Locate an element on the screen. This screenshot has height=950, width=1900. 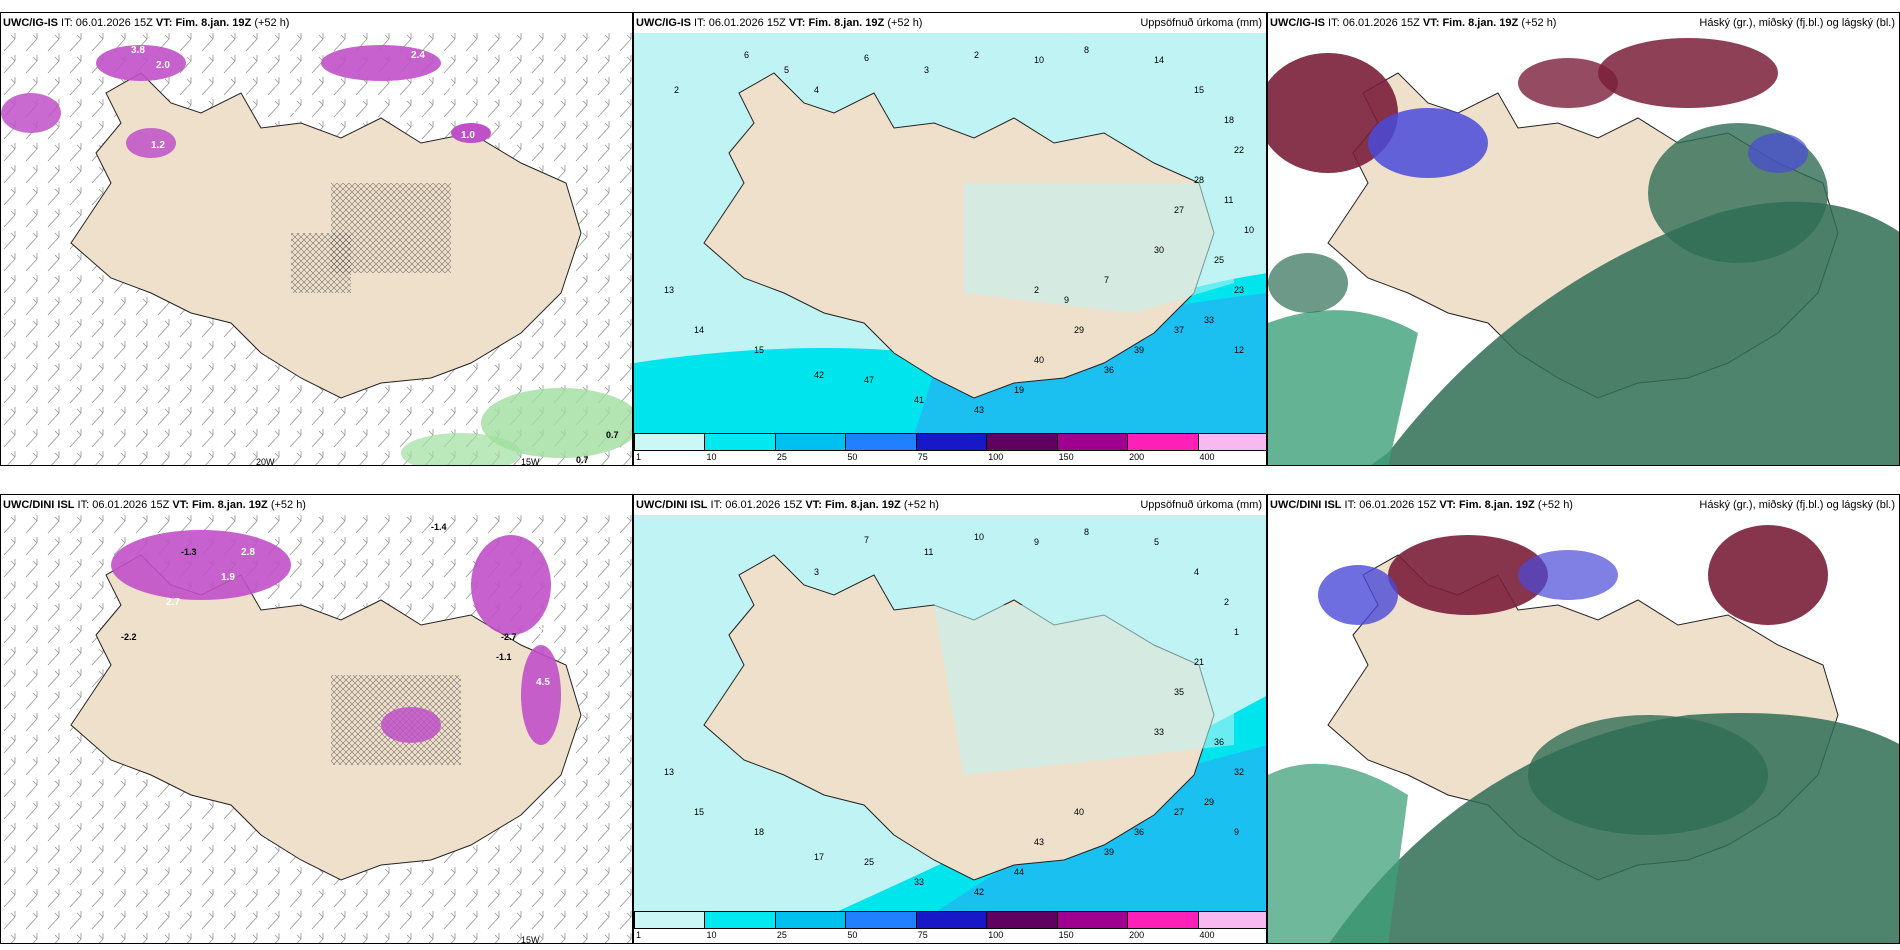
colorbar-tick: 50 is located at coordinates (852, 457).